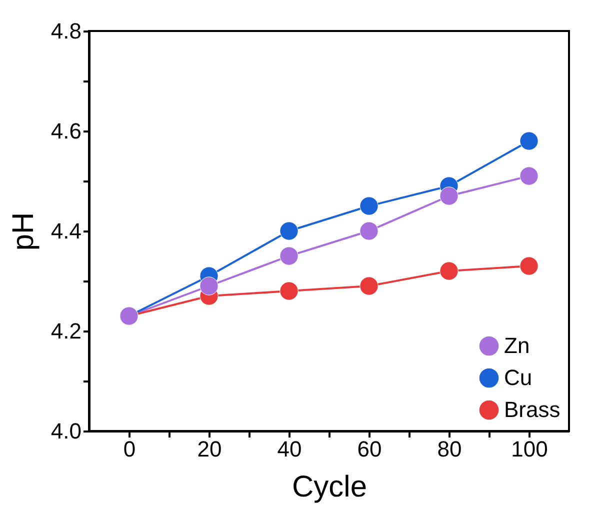 The height and width of the screenshot is (529, 605). I want to click on legend-label: Brass, so click(532, 409).